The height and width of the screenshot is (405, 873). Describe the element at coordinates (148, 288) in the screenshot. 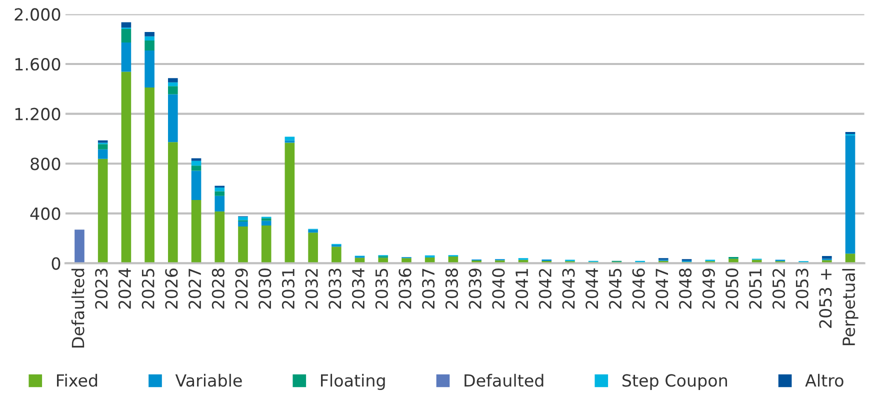

I see `x-tick-label: 2025` at that location.